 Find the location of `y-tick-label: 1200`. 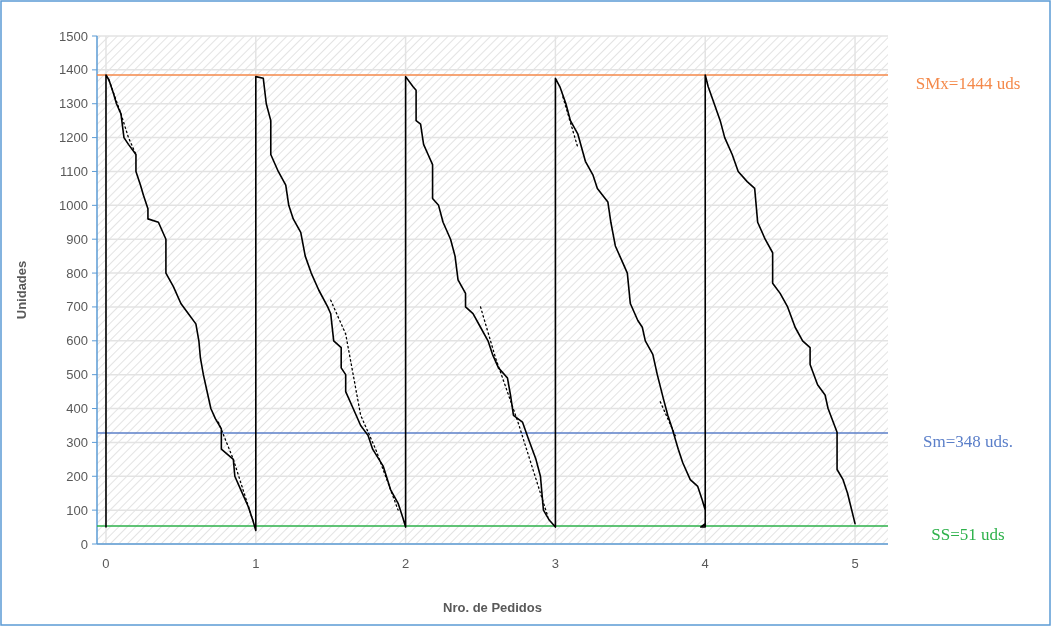

y-tick-label: 1200 is located at coordinates (73, 138).